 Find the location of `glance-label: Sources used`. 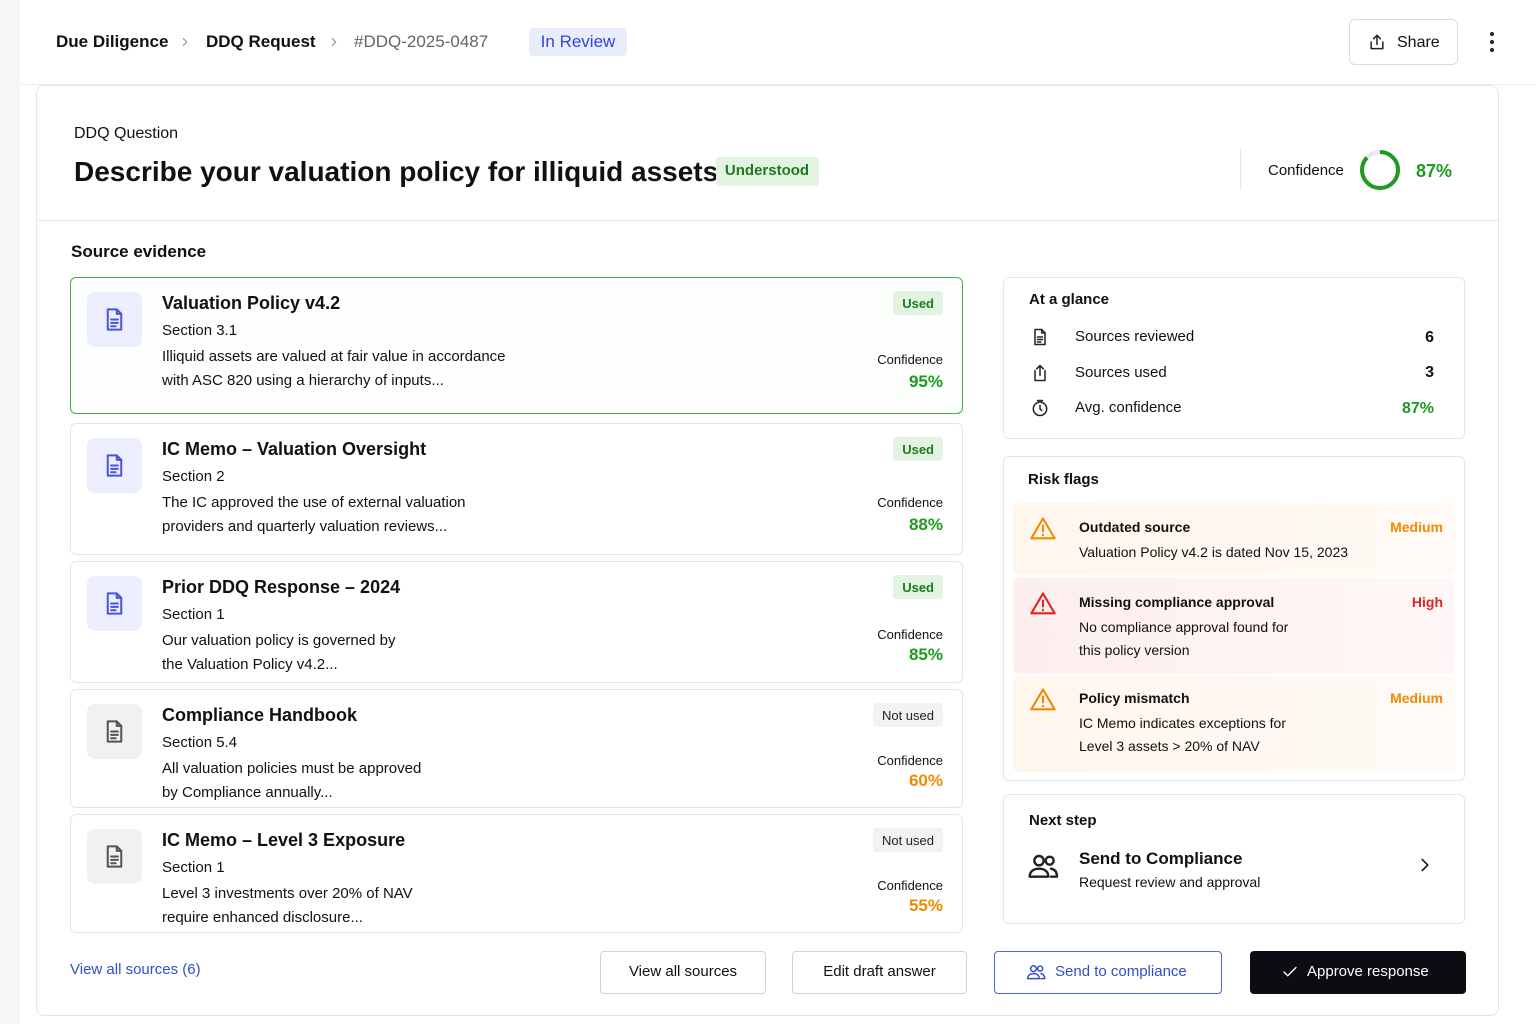

glance-label: Sources used is located at coordinates (1121, 372).